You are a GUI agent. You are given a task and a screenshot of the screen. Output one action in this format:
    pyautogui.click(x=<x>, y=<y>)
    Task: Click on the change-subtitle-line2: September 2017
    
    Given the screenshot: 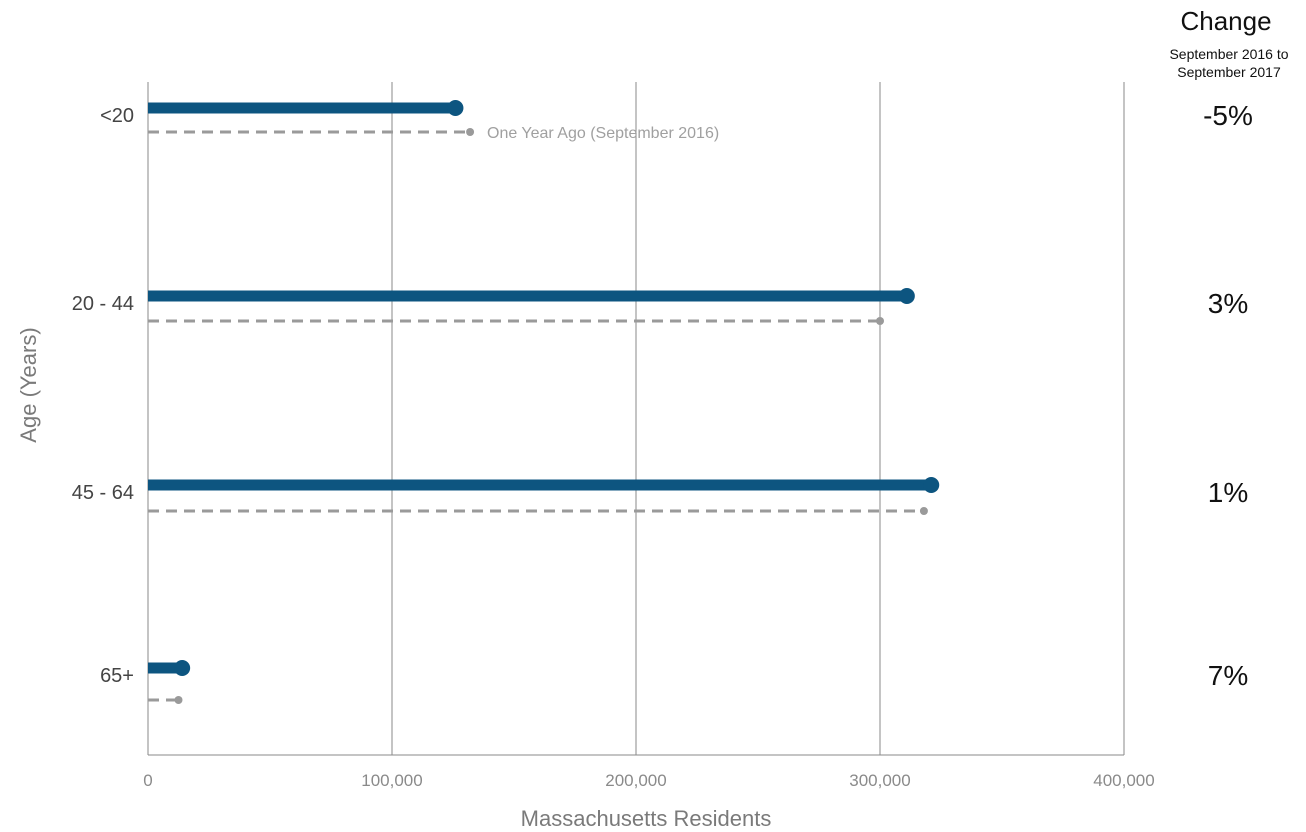 What is the action you would take?
    pyautogui.click(x=1229, y=72)
    